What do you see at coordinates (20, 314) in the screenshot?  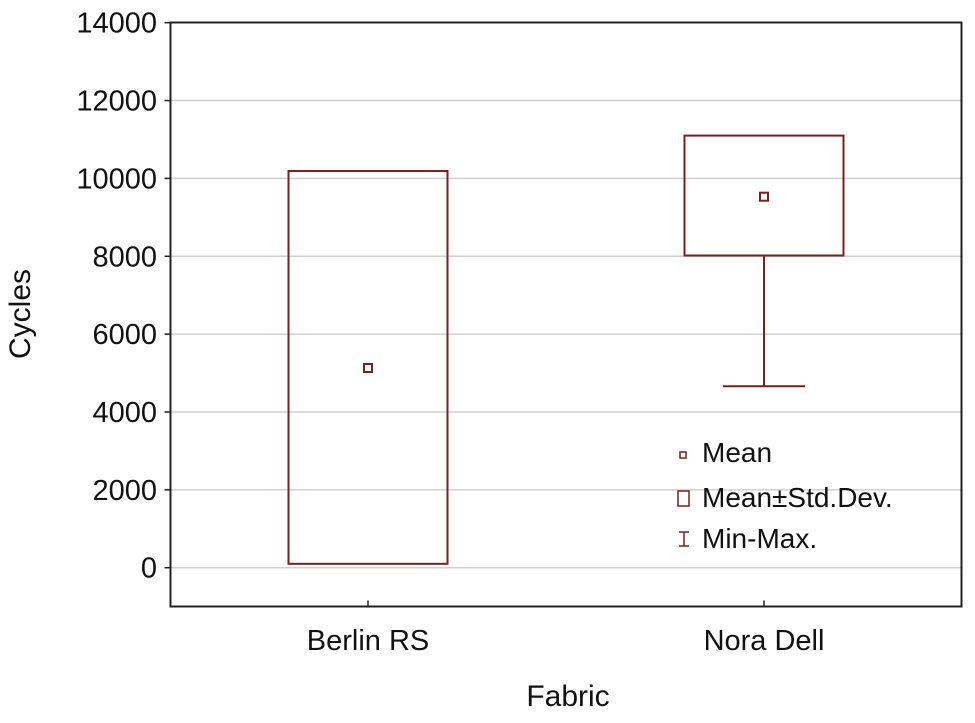 I see `y-axis-title: Cycles` at bounding box center [20, 314].